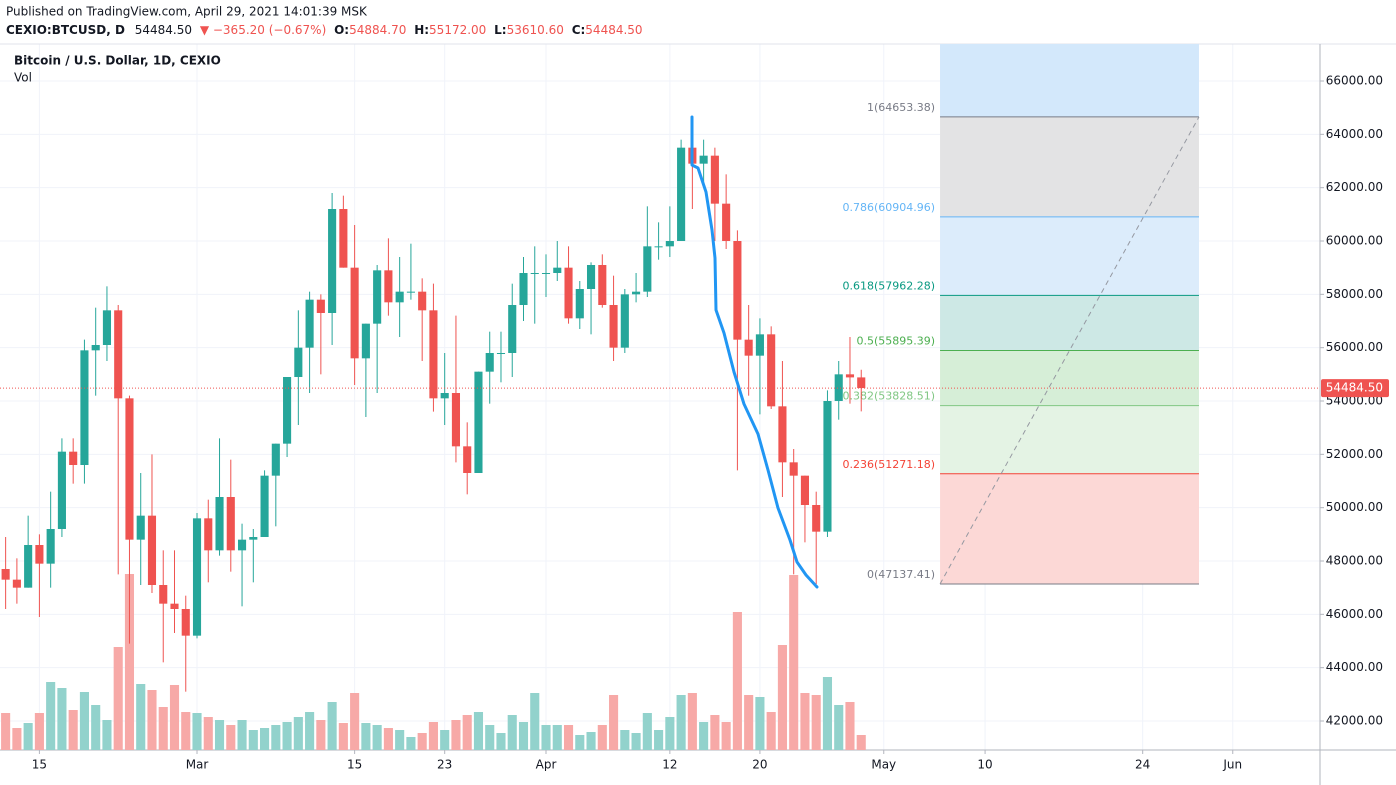 The width and height of the screenshot is (1396, 785). I want to click on y-tick-label: 44000.00, so click(1354, 667).